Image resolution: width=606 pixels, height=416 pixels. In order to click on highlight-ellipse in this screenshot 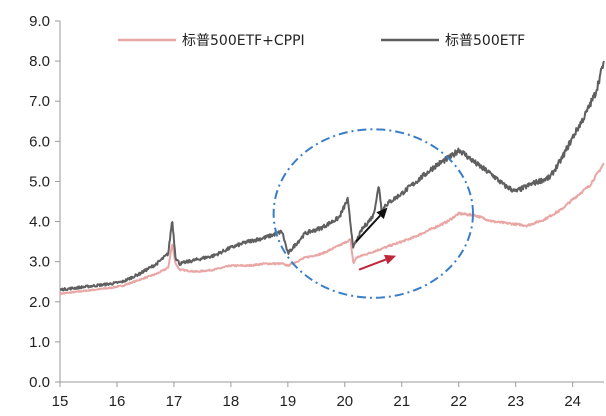, I will do `click(373, 213)`.